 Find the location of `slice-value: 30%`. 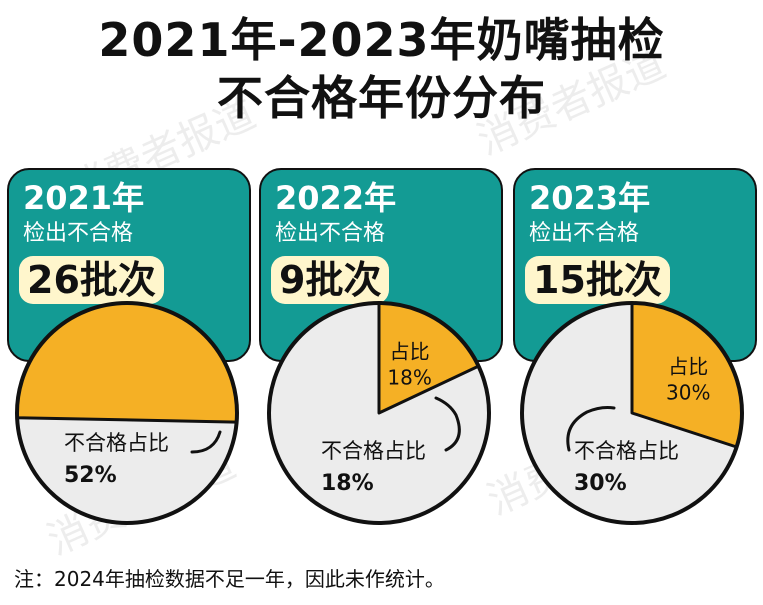

slice-value: 30% is located at coordinates (688, 392).